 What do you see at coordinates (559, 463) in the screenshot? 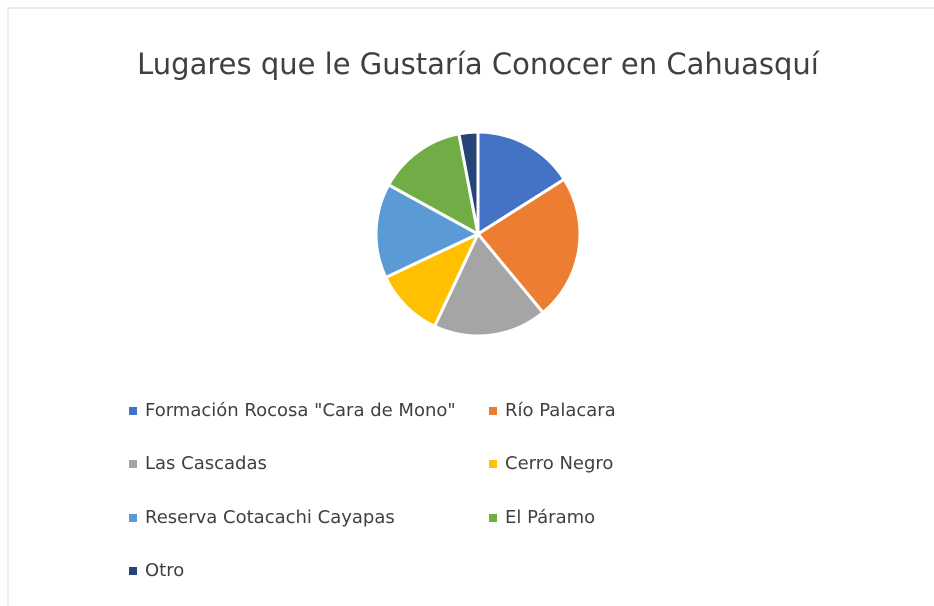
I see `legend-label: Cerro Negro` at bounding box center [559, 463].